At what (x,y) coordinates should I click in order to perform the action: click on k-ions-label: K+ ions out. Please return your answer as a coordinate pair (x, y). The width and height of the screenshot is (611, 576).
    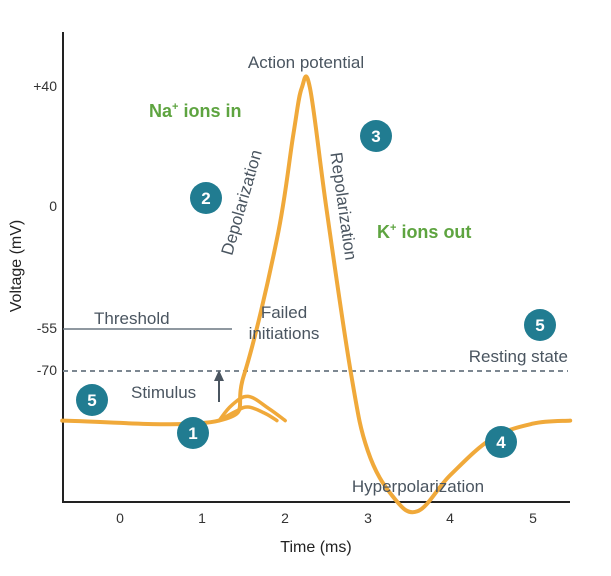
    Looking at the image, I should click on (424, 232).